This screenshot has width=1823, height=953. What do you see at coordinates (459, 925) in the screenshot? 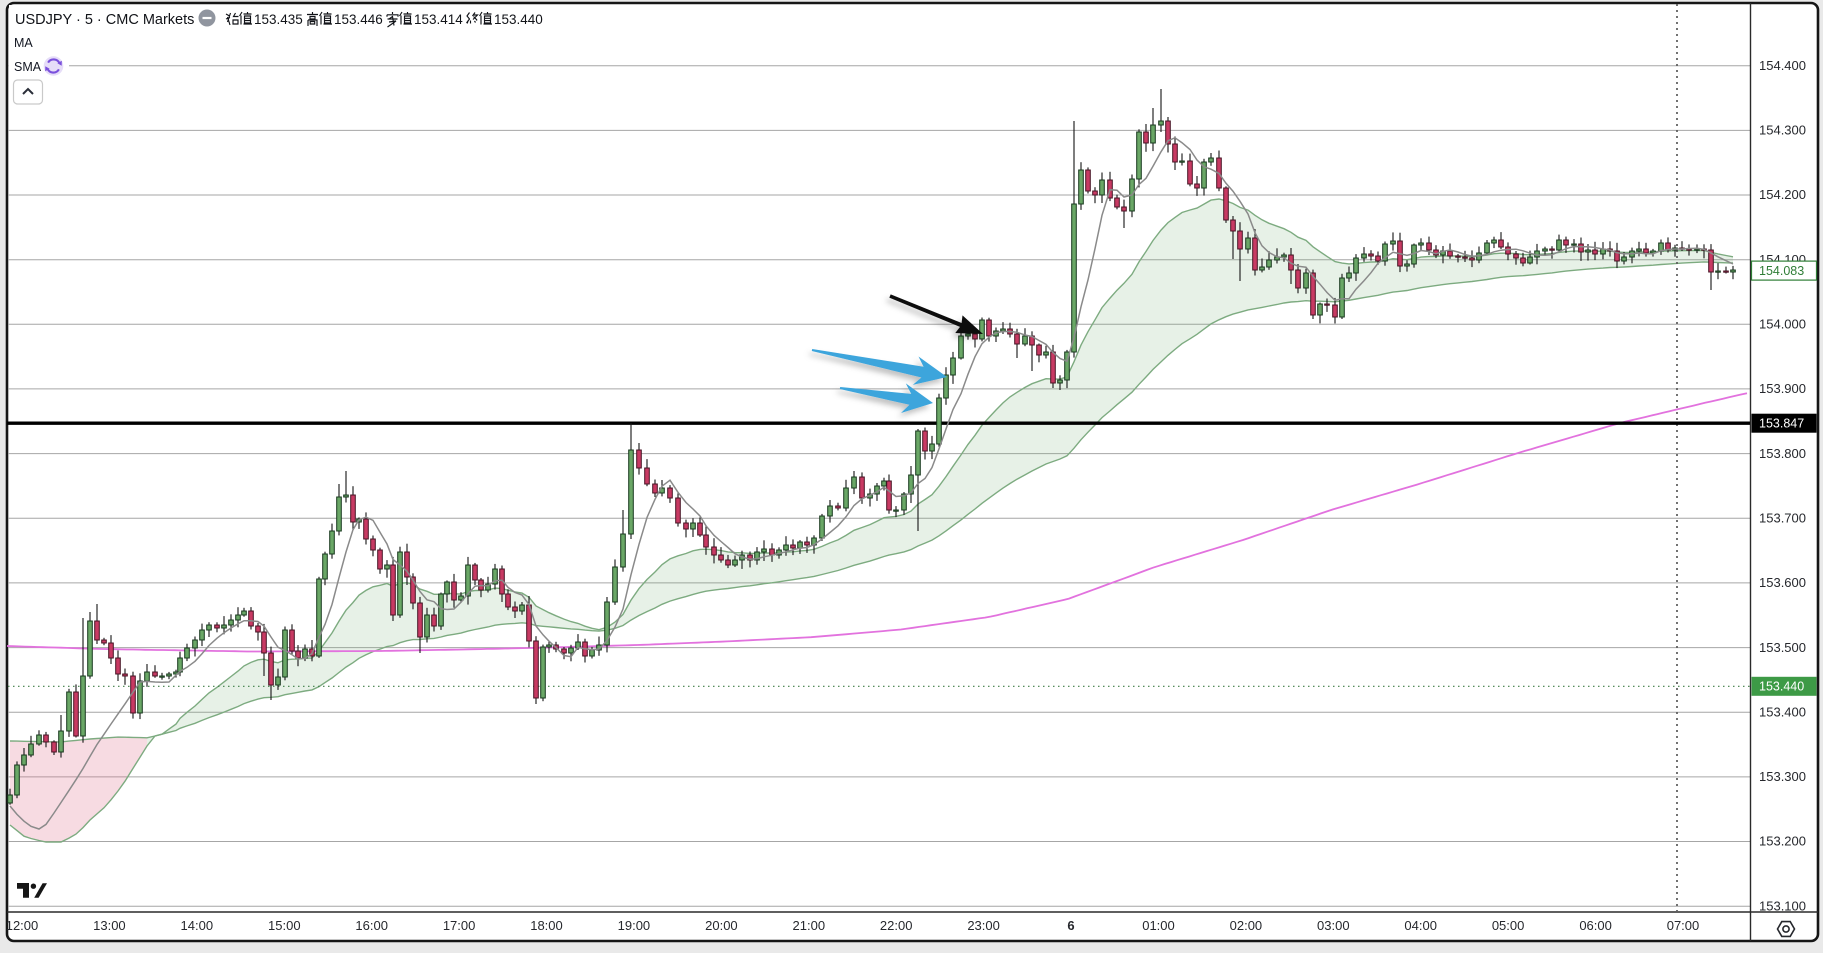
I see `svg-text: 17:00` at bounding box center [459, 925].